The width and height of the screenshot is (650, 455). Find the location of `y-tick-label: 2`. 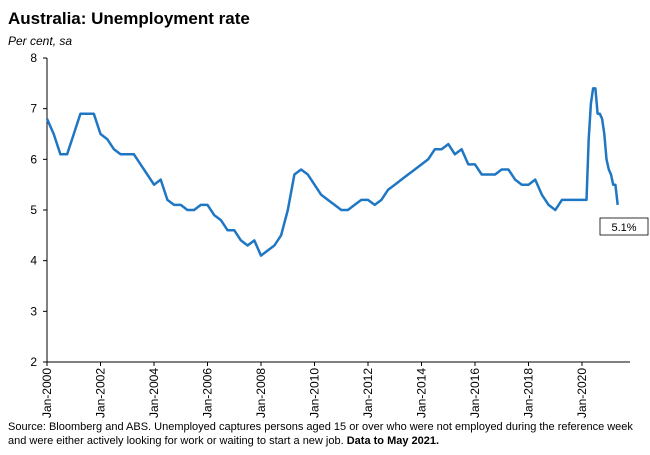

y-tick-label: 2 is located at coordinates (33, 362).